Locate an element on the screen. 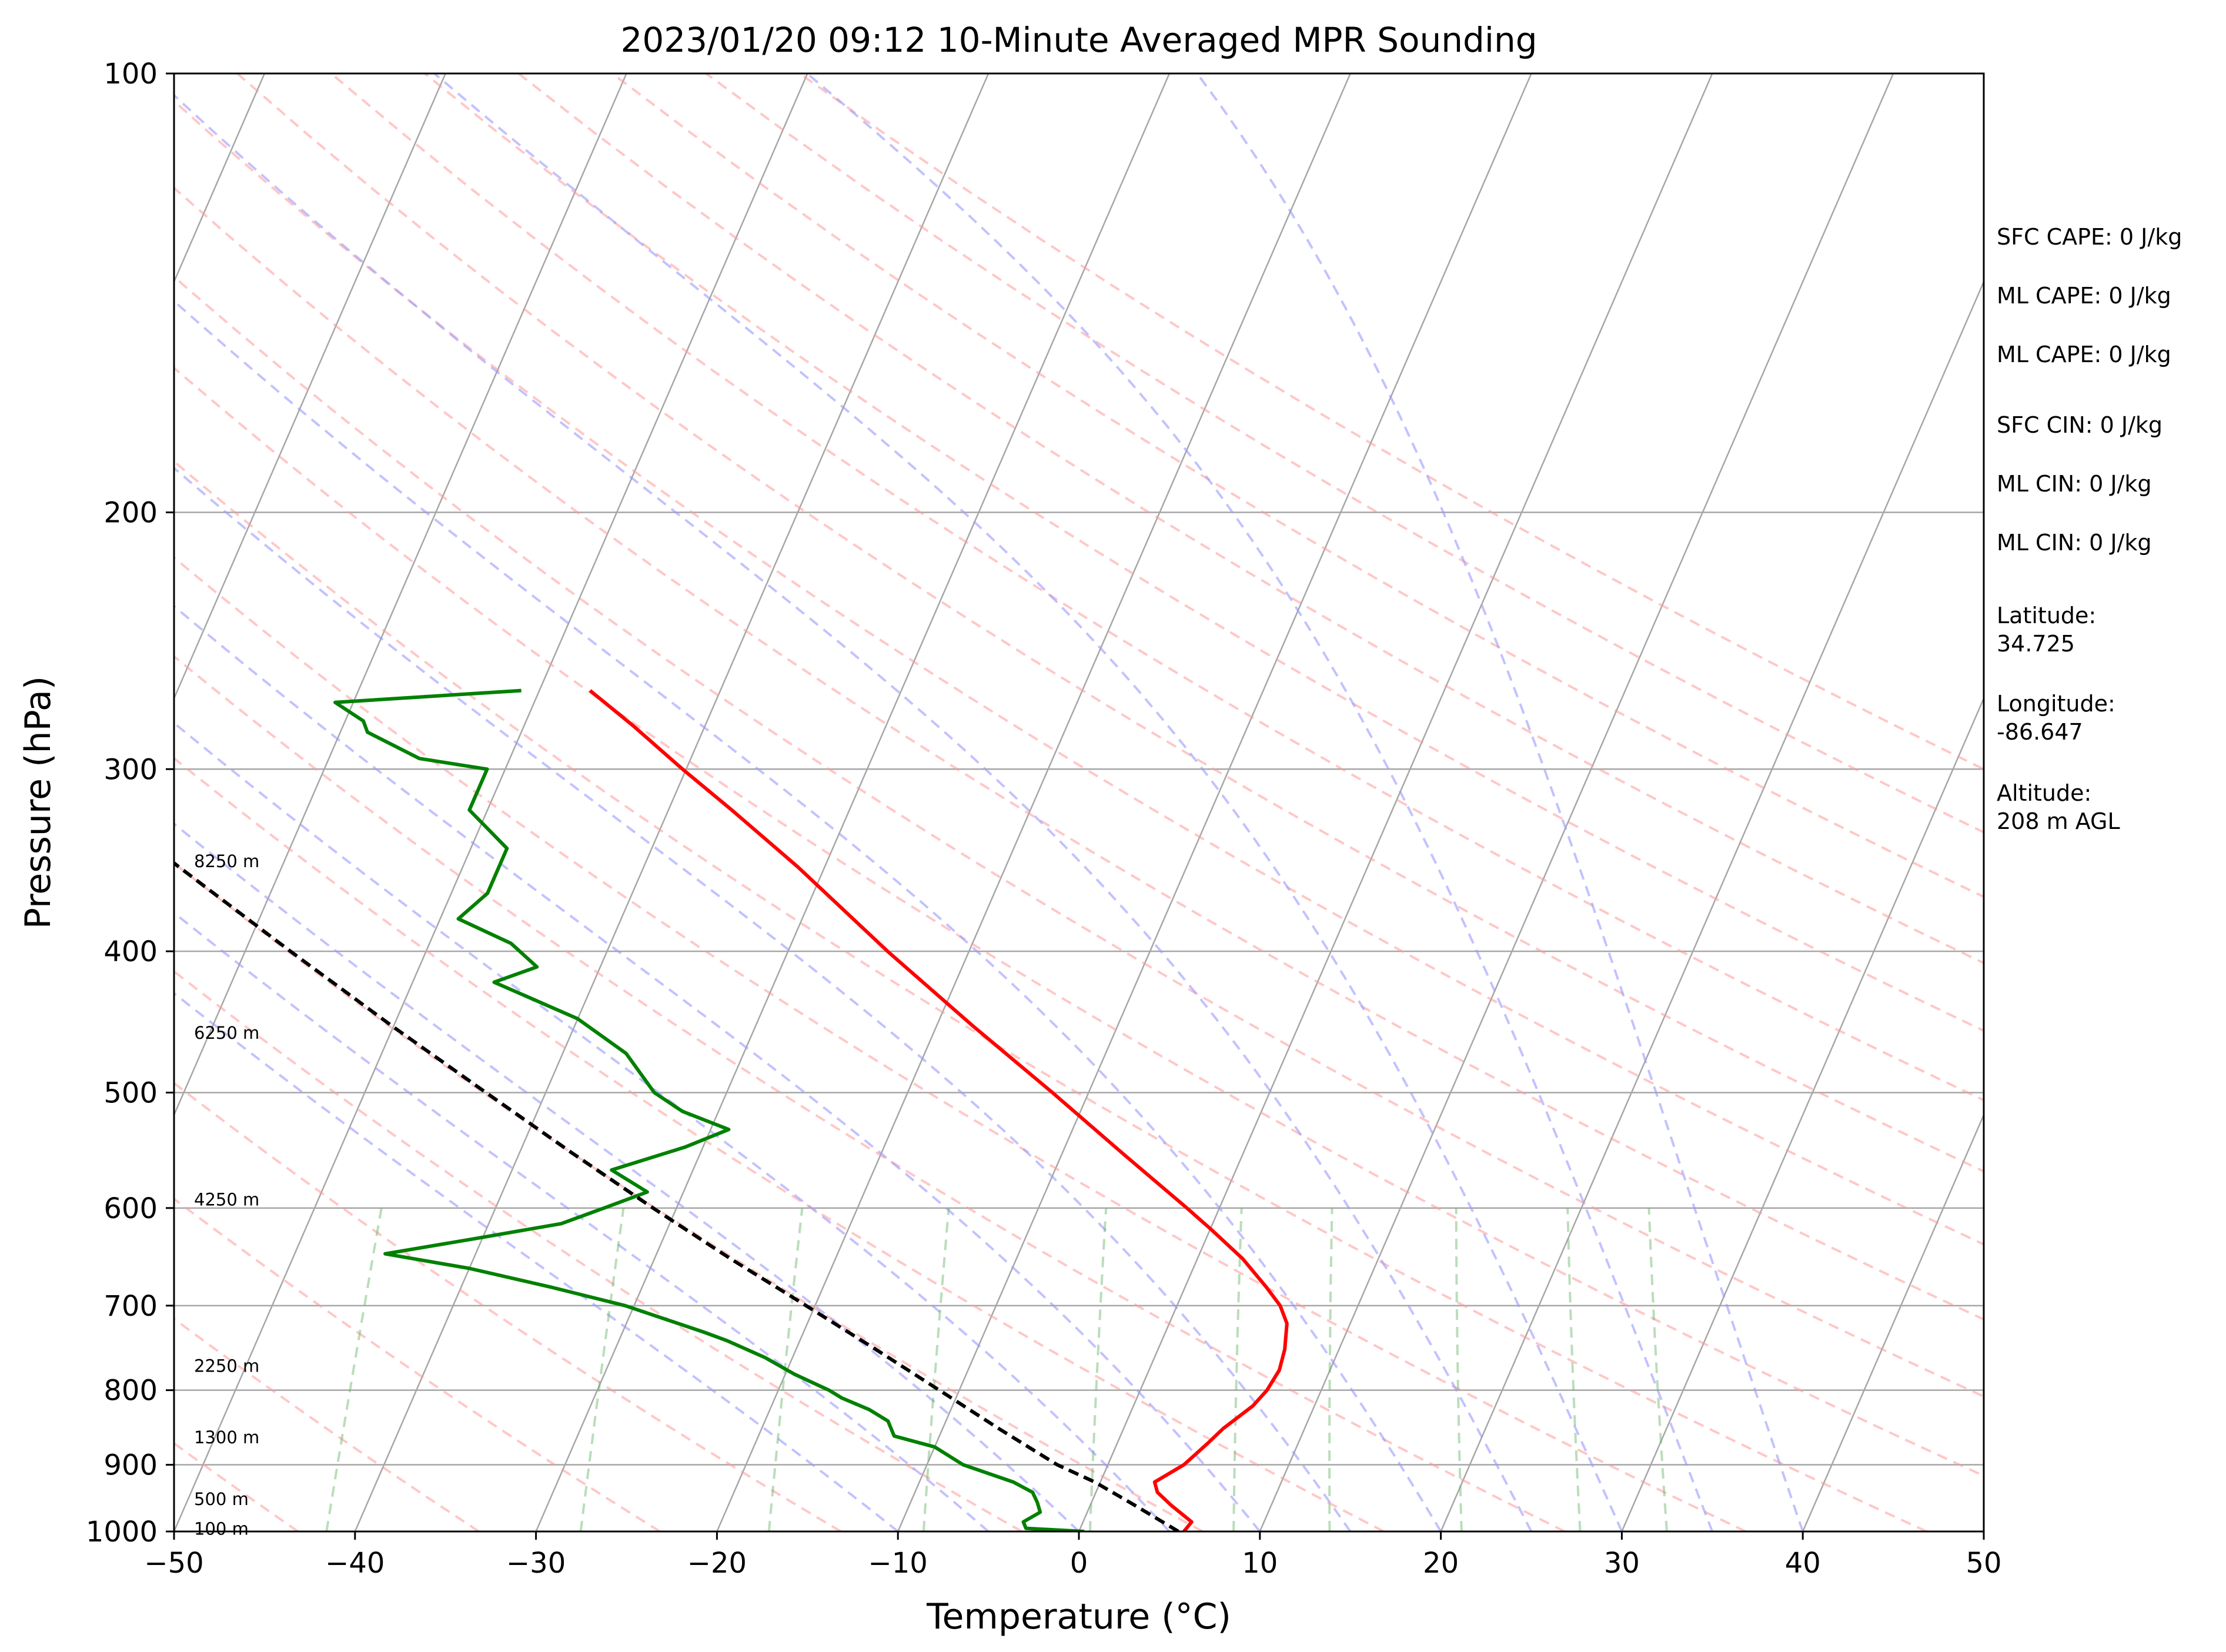 The width and height of the screenshot is (2226, 1652). y-axis: 100 200 300 400 500 600 700 800 900 1000 is located at coordinates (130, 804).